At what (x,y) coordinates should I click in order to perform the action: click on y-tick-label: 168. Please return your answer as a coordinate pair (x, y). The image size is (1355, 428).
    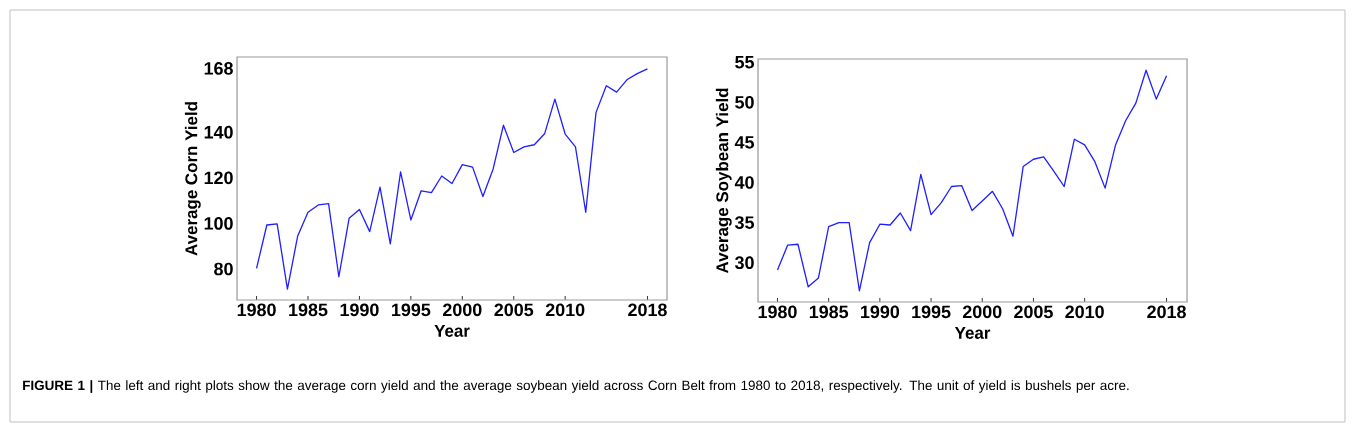
    Looking at the image, I should click on (218, 68).